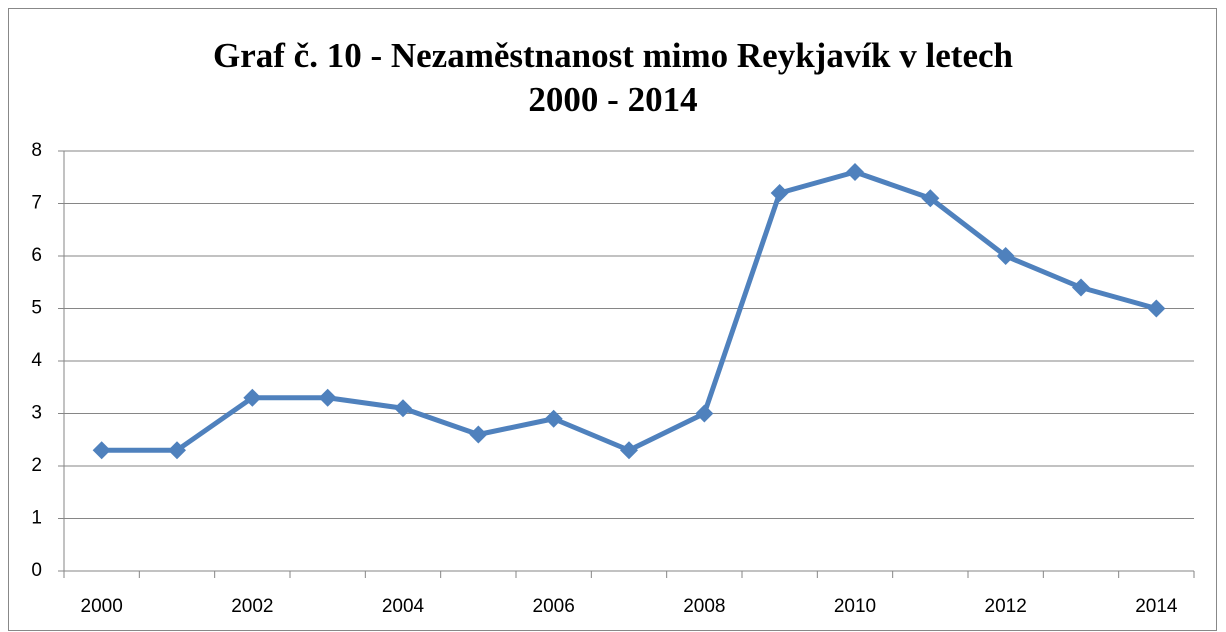 Image resolution: width=1226 pixels, height=632 pixels. What do you see at coordinates (36, 203) in the screenshot?
I see `y-tick-label: 7` at bounding box center [36, 203].